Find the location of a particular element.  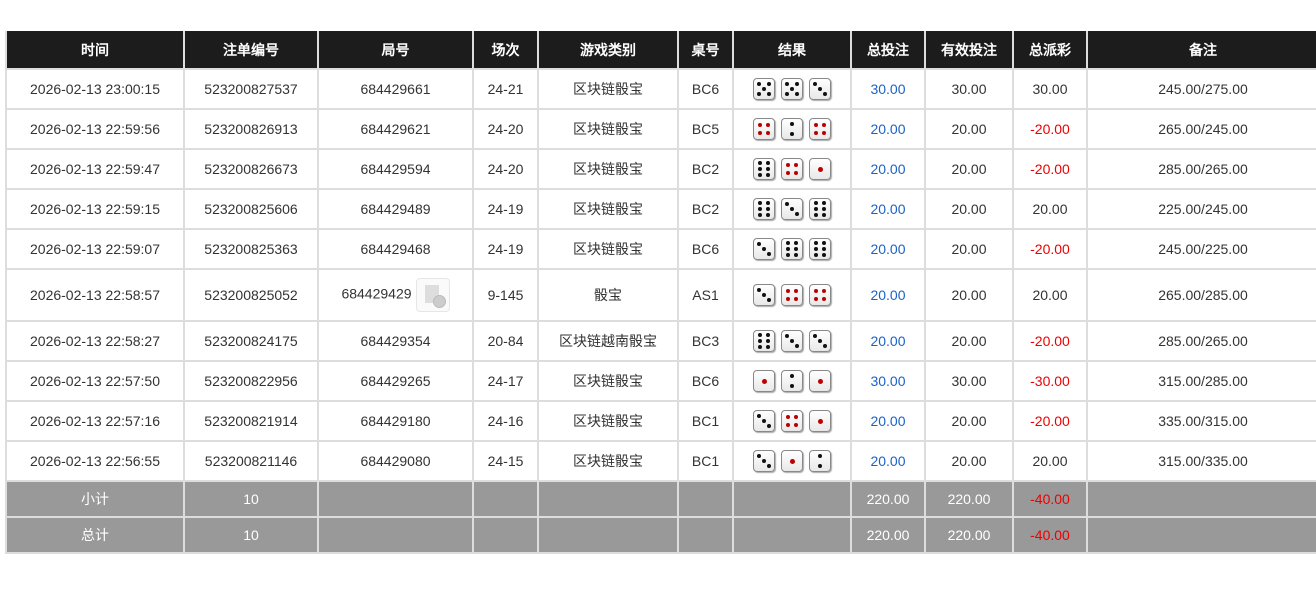

round-cell-text: 684429080 is located at coordinates (395, 461).